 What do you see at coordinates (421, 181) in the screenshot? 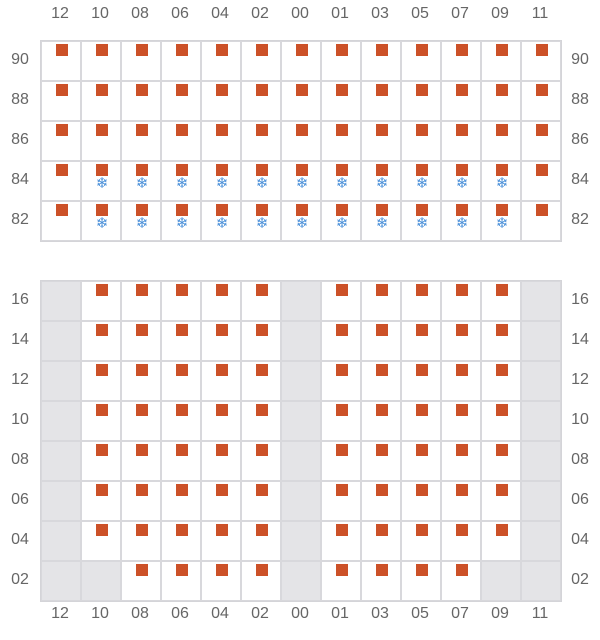
I see `seat-84-05: ❄` at bounding box center [421, 181].